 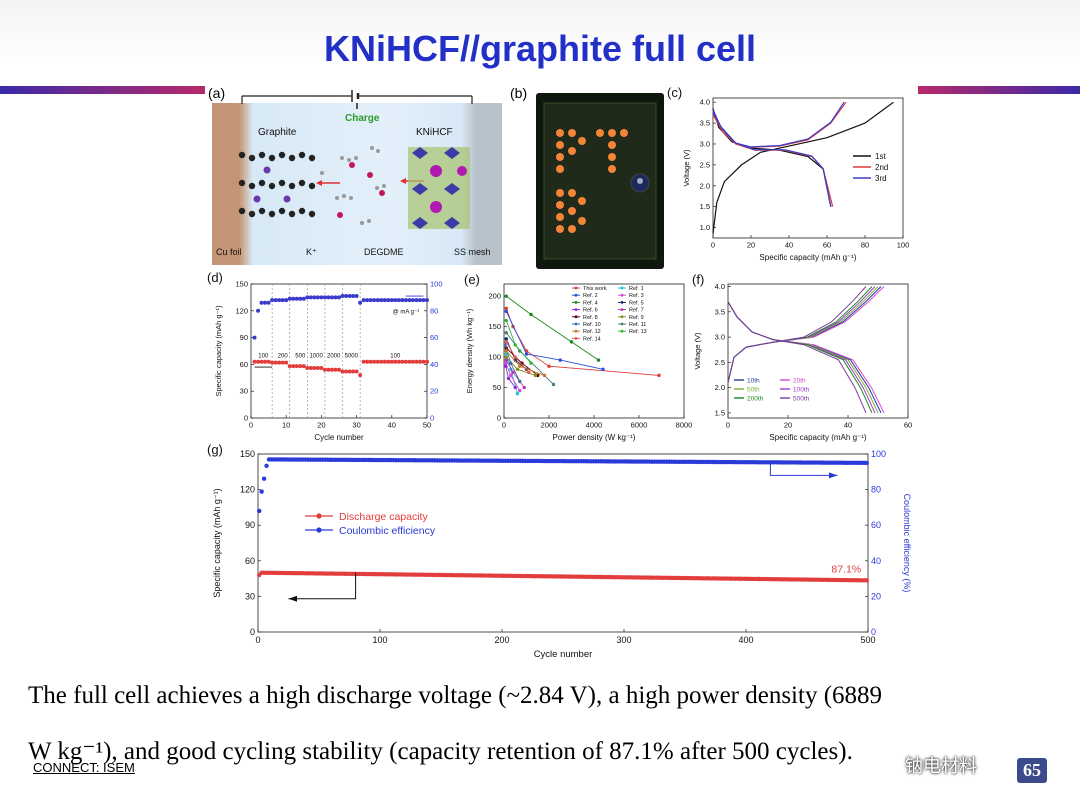 What do you see at coordinates (434, 132) in the screenshot?
I see `knihcf-label: KNiHCF` at bounding box center [434, 132].